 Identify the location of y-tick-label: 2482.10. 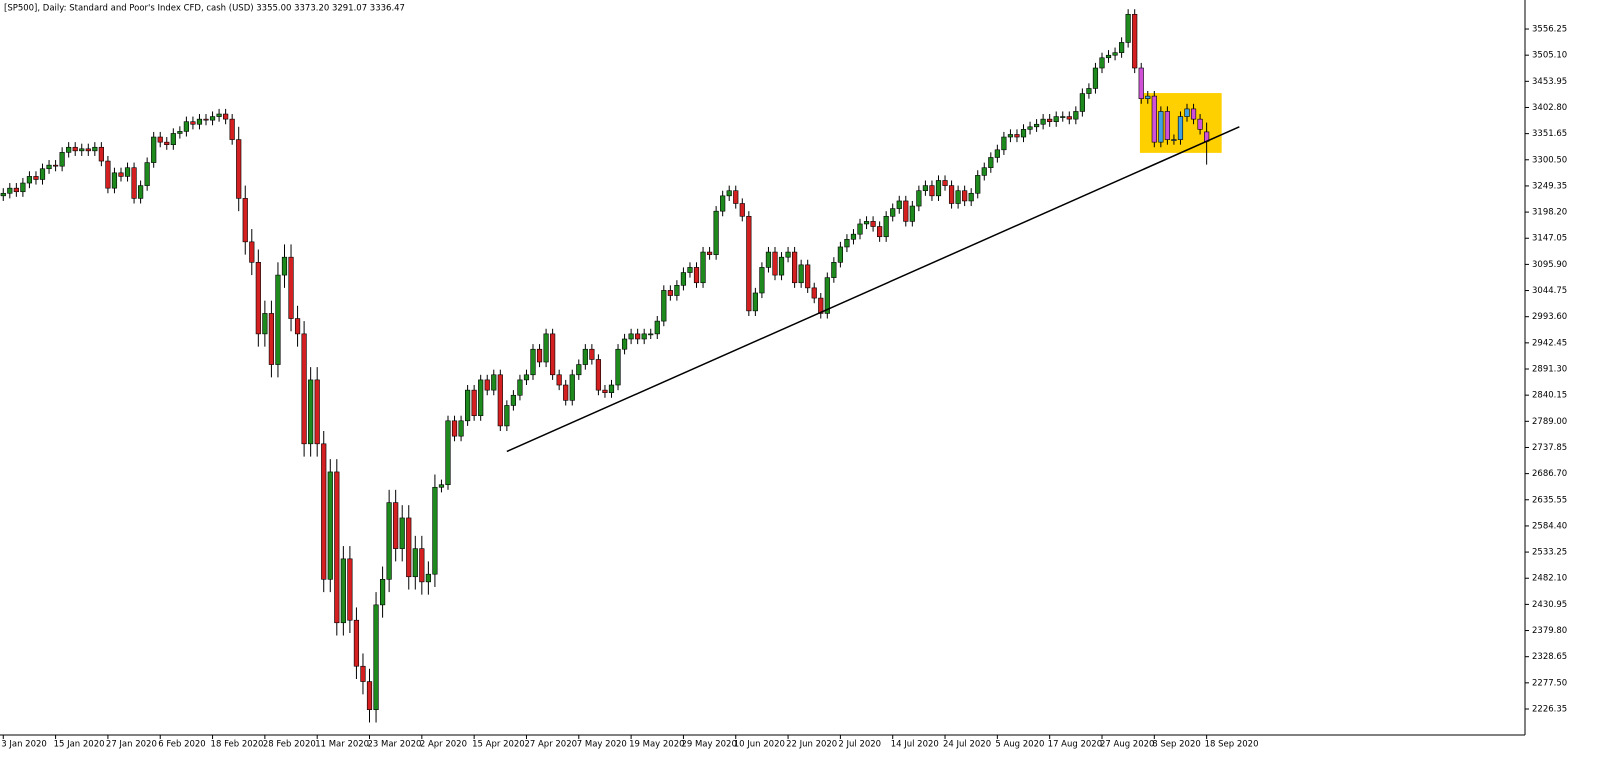
(1549, 579).